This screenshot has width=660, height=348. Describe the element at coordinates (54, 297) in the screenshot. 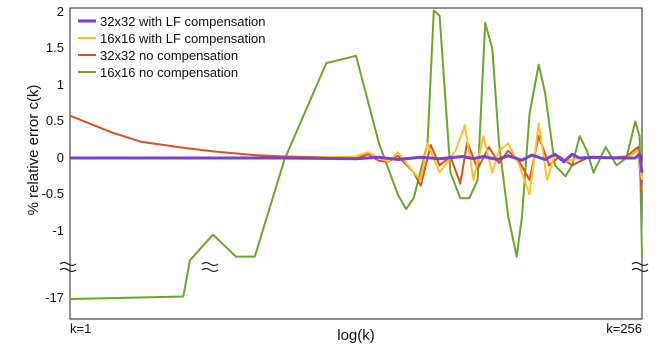

I see `ytick-label: -17` at that location.